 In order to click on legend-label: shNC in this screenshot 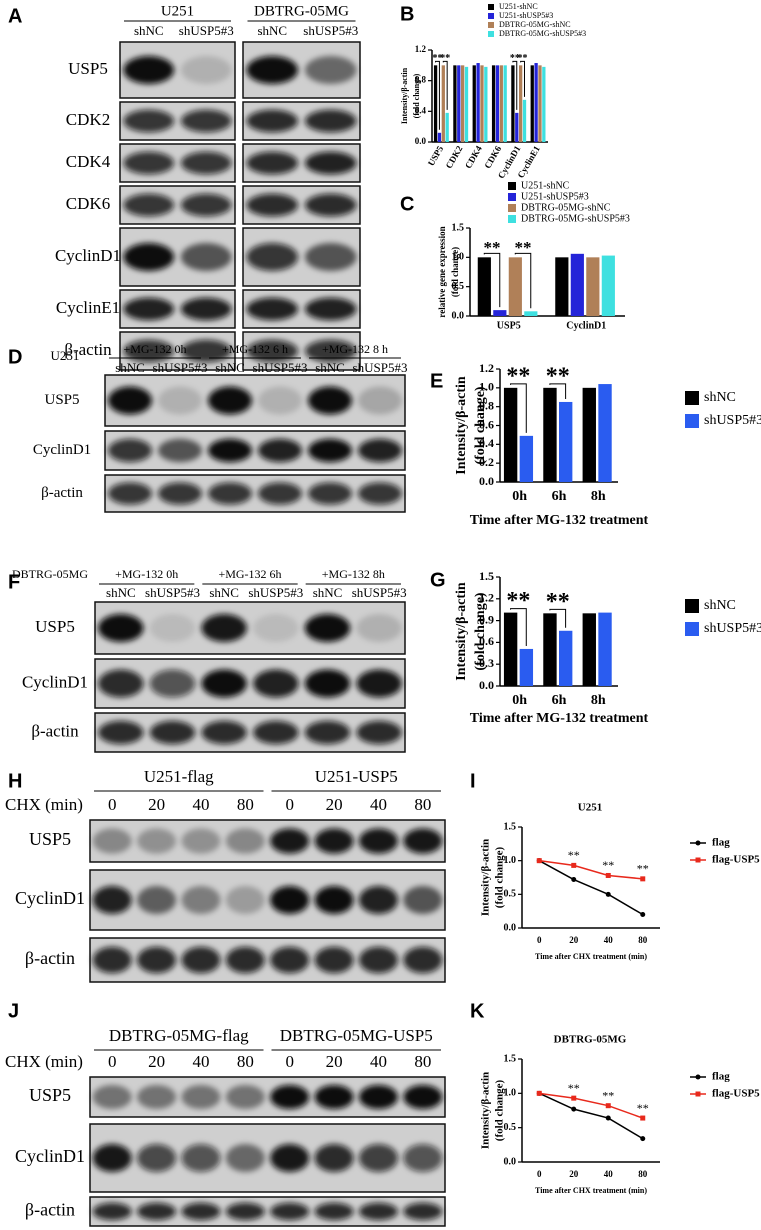, I will do `click(720, 397)`.